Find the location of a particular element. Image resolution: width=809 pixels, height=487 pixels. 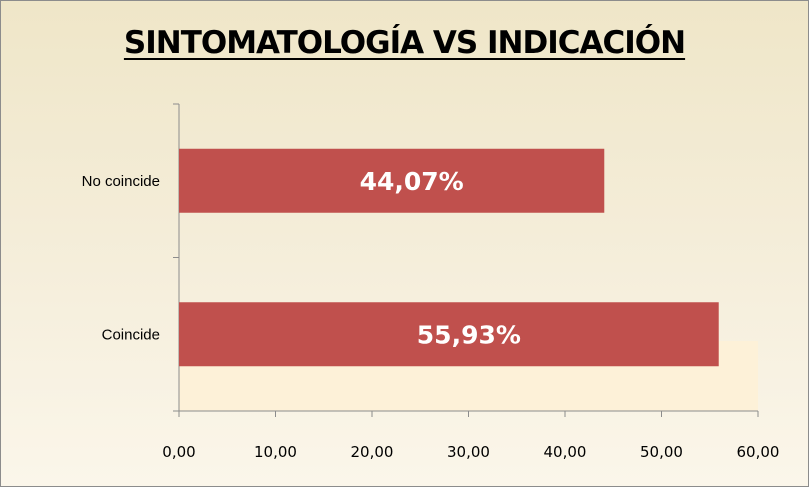

x-tick-label: 10,00 is located at coordinates (275, 452).